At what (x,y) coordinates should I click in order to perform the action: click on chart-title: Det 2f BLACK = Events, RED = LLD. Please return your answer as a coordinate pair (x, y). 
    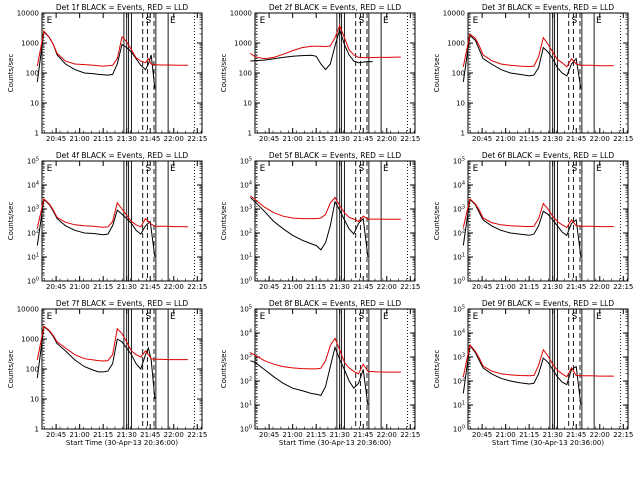
    Looking at the image, I should click on (335, 7).